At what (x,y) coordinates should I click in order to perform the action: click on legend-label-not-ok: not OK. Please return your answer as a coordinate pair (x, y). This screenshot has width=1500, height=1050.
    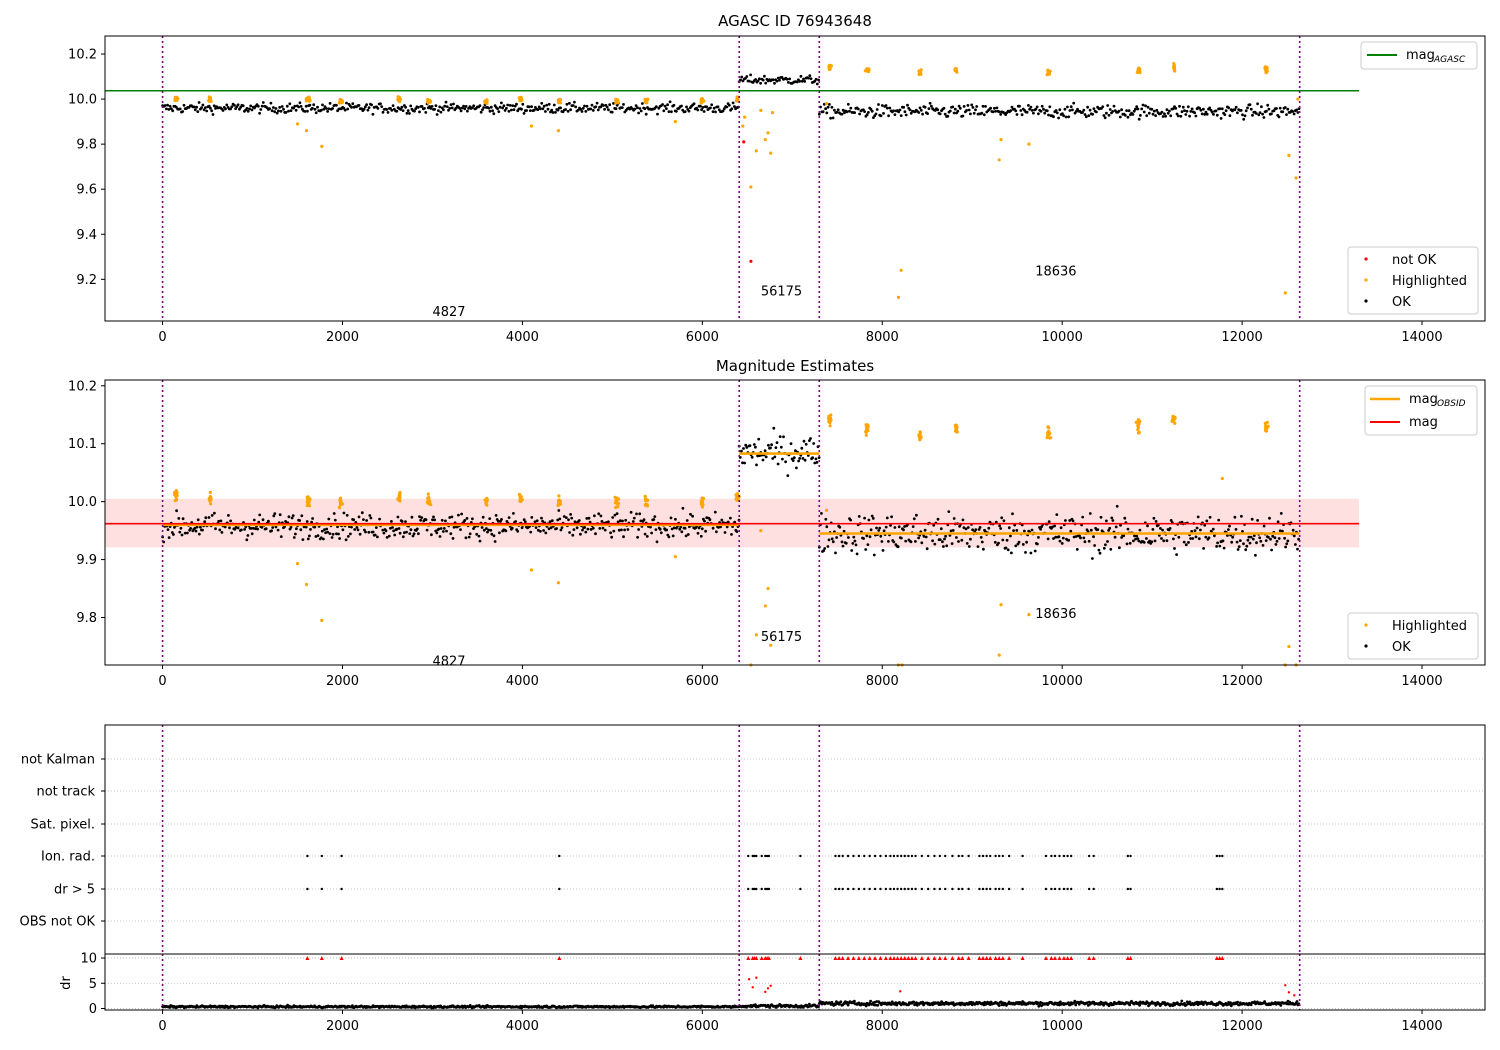
    Looking at the image, I should click on (1414, 260).